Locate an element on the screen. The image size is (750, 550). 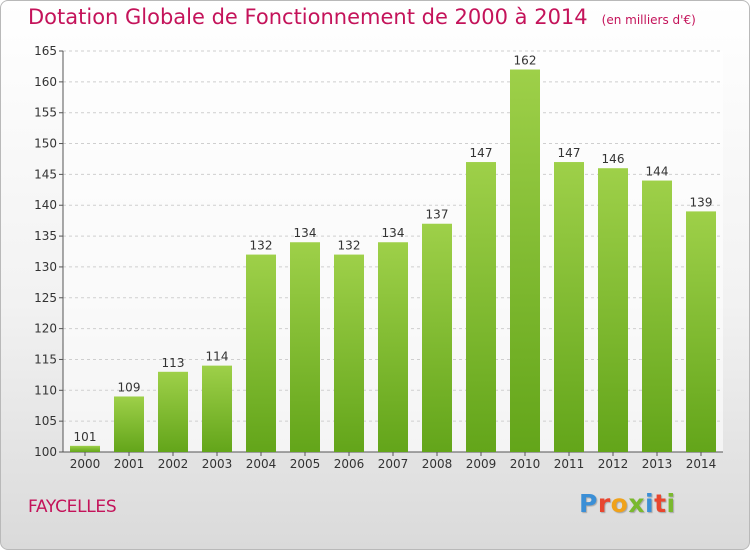
y-tick-label: 145 is located at coordinates (45, 174).